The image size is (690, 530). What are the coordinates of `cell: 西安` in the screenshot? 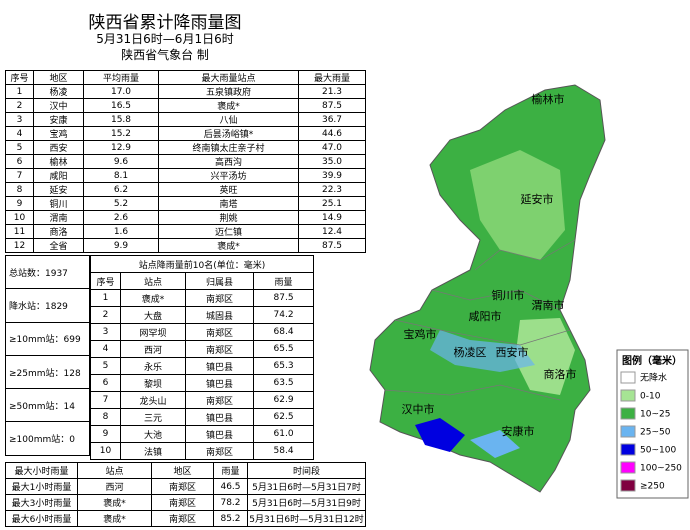 It's located at (58, 147).